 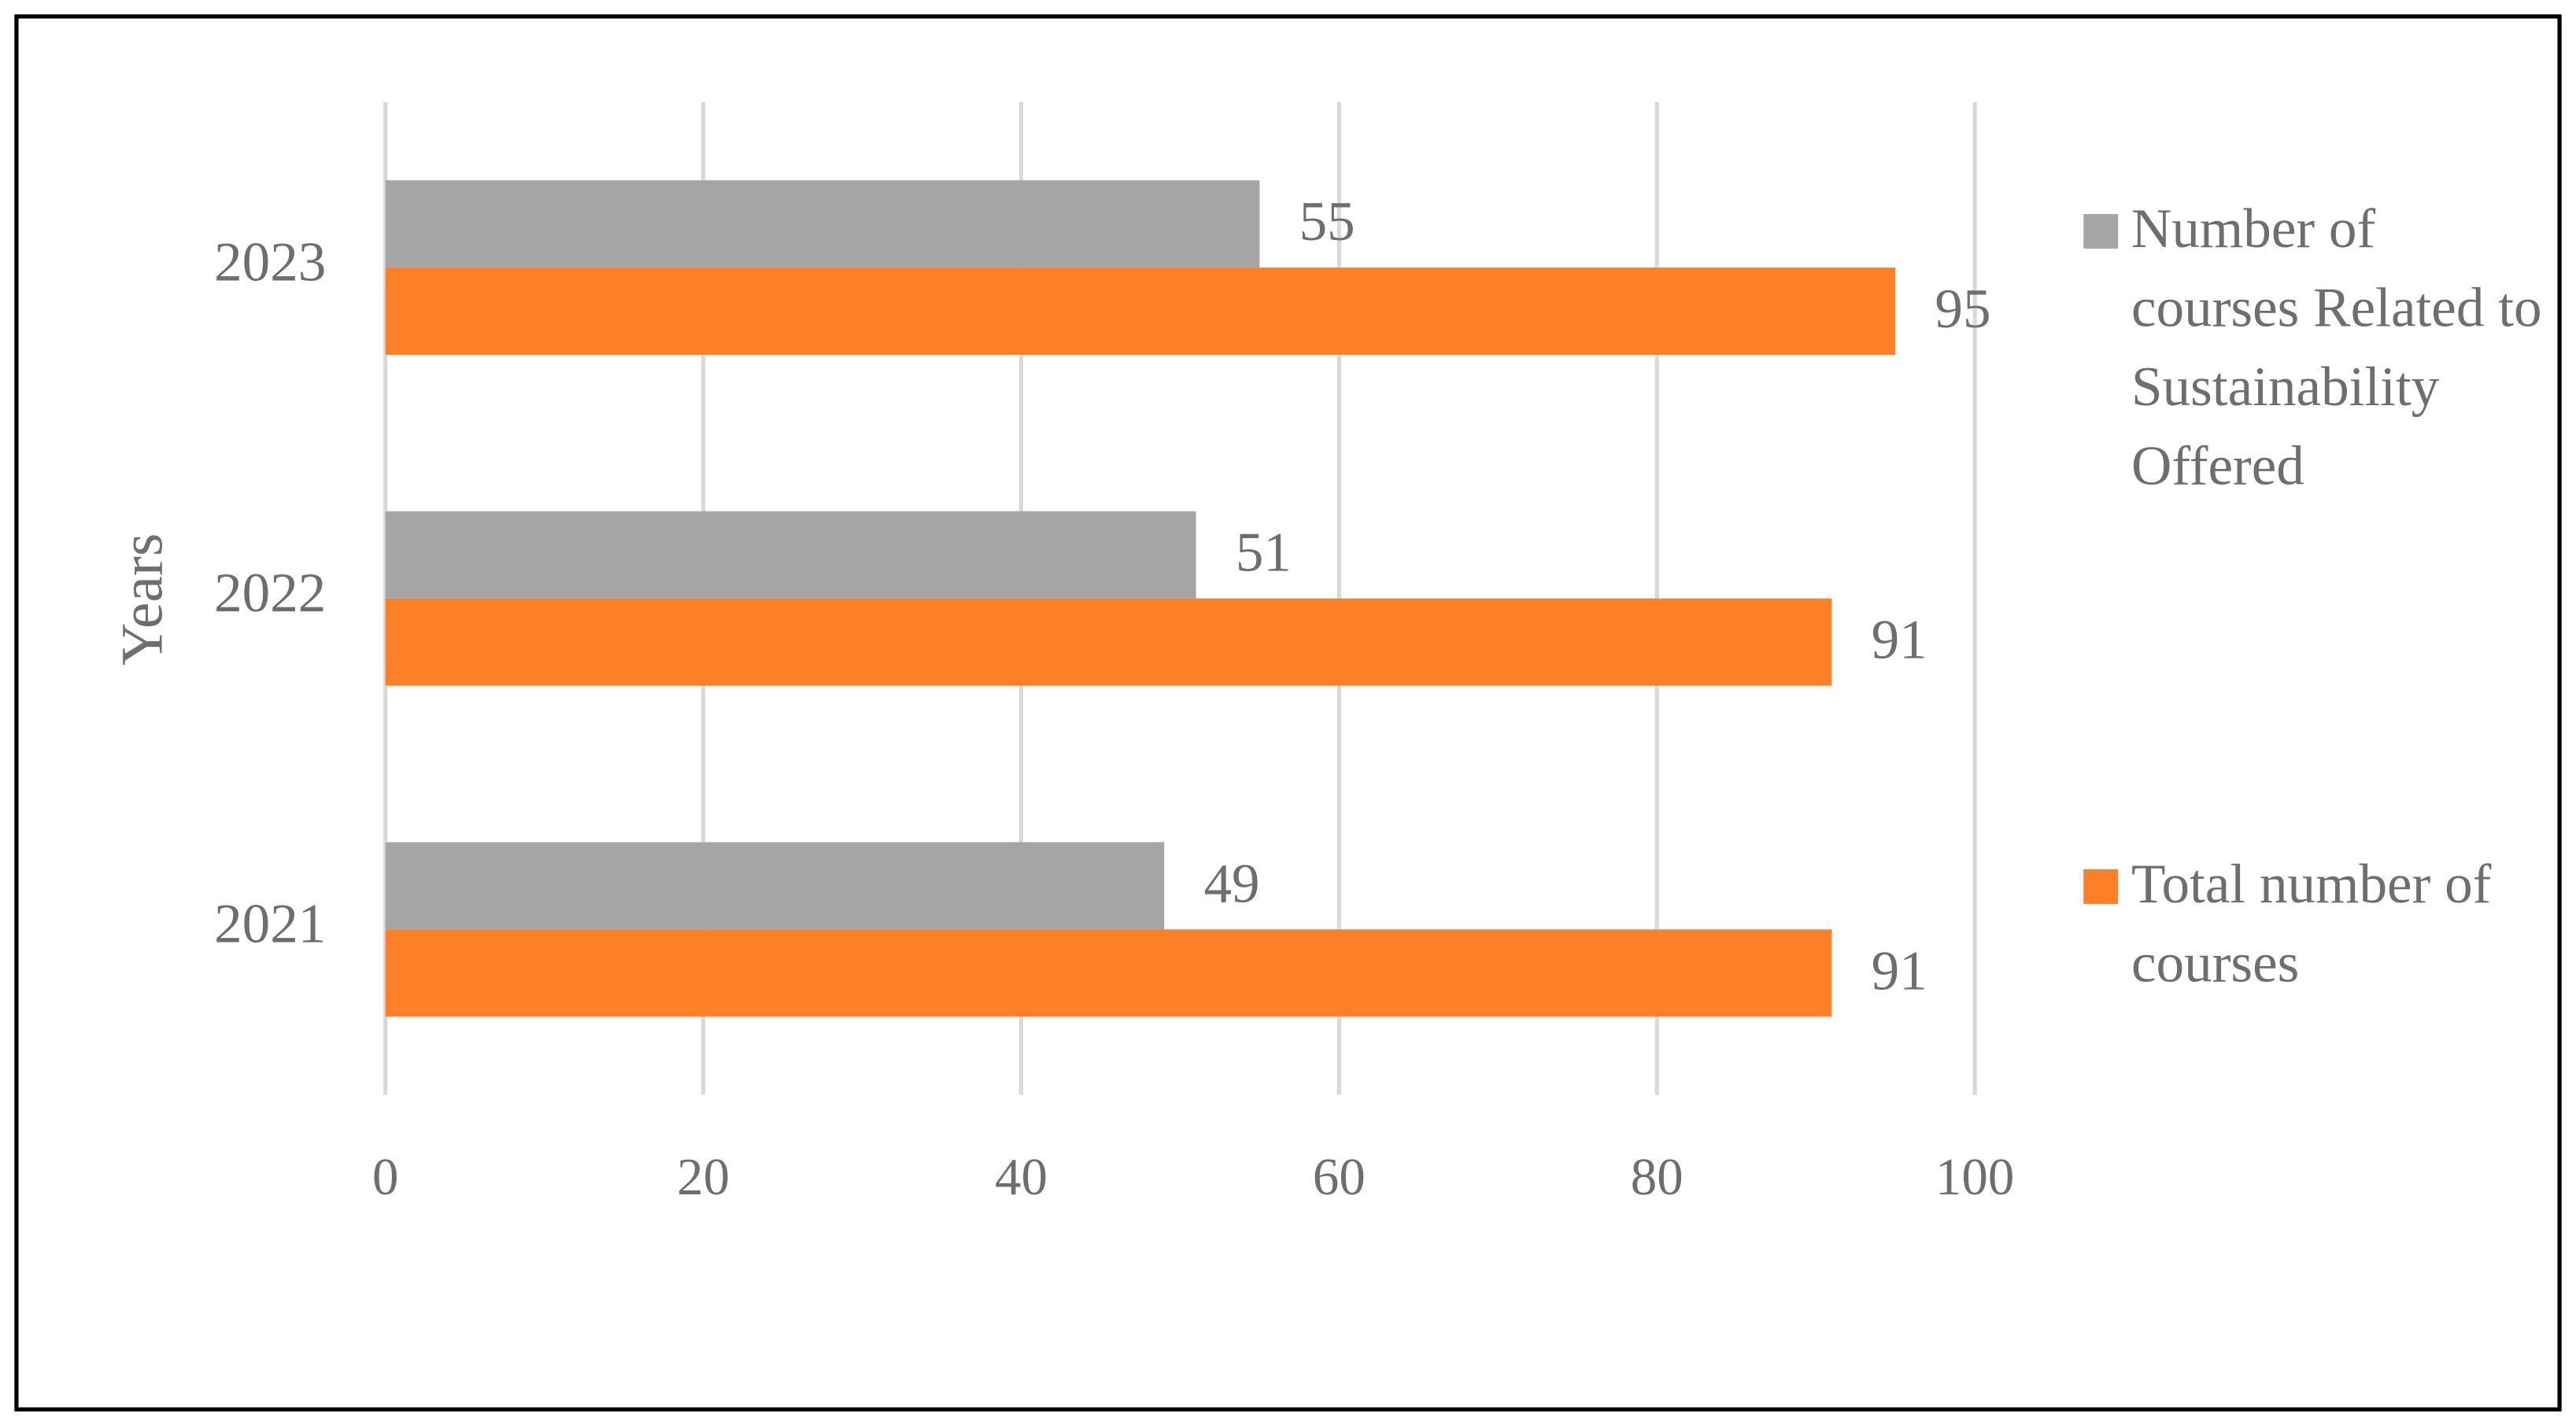 I want to click on legend-entry: Total number of courses, so click(x=2311, y=924).